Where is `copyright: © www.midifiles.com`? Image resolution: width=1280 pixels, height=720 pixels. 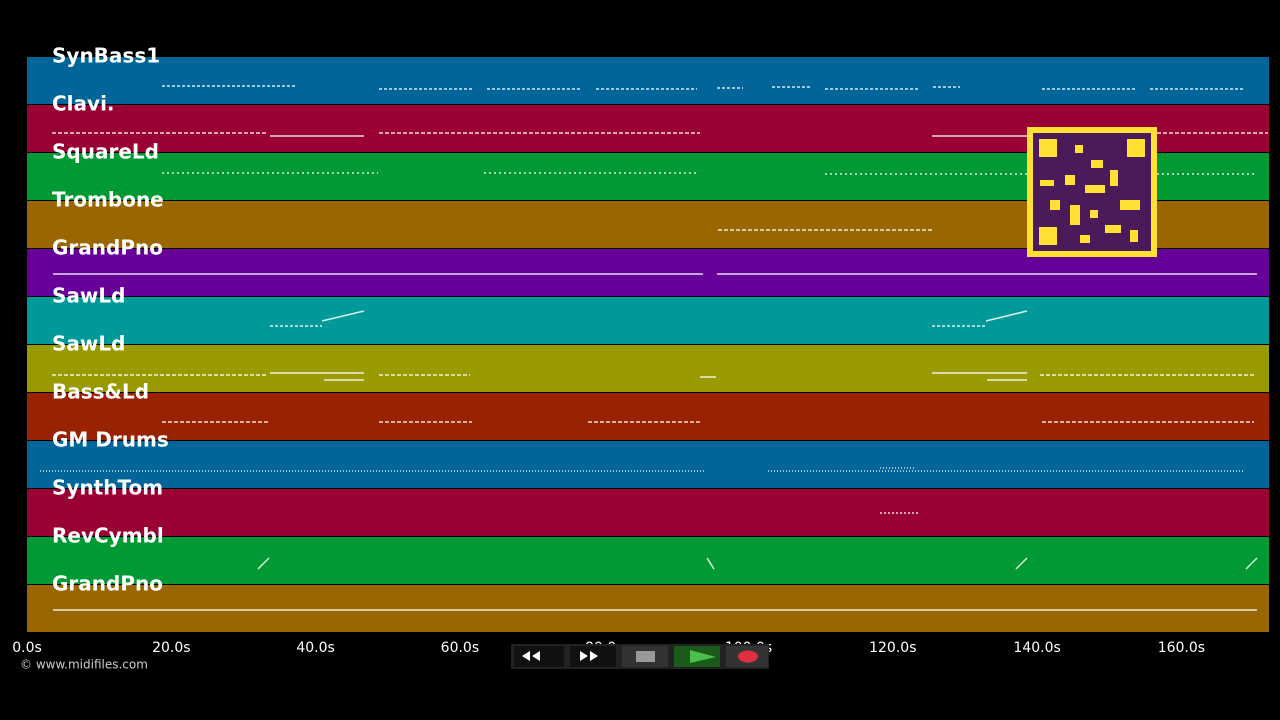 copyright: © www.midifiles.com is located at coordinates (84, 665).